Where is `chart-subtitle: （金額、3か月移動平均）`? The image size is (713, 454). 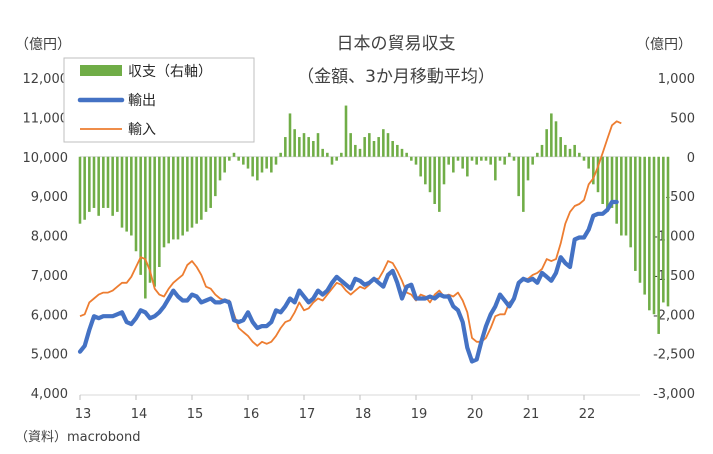
chart-subtitle: （金額、3か月移動平均） is located at coordinates (396, 77).